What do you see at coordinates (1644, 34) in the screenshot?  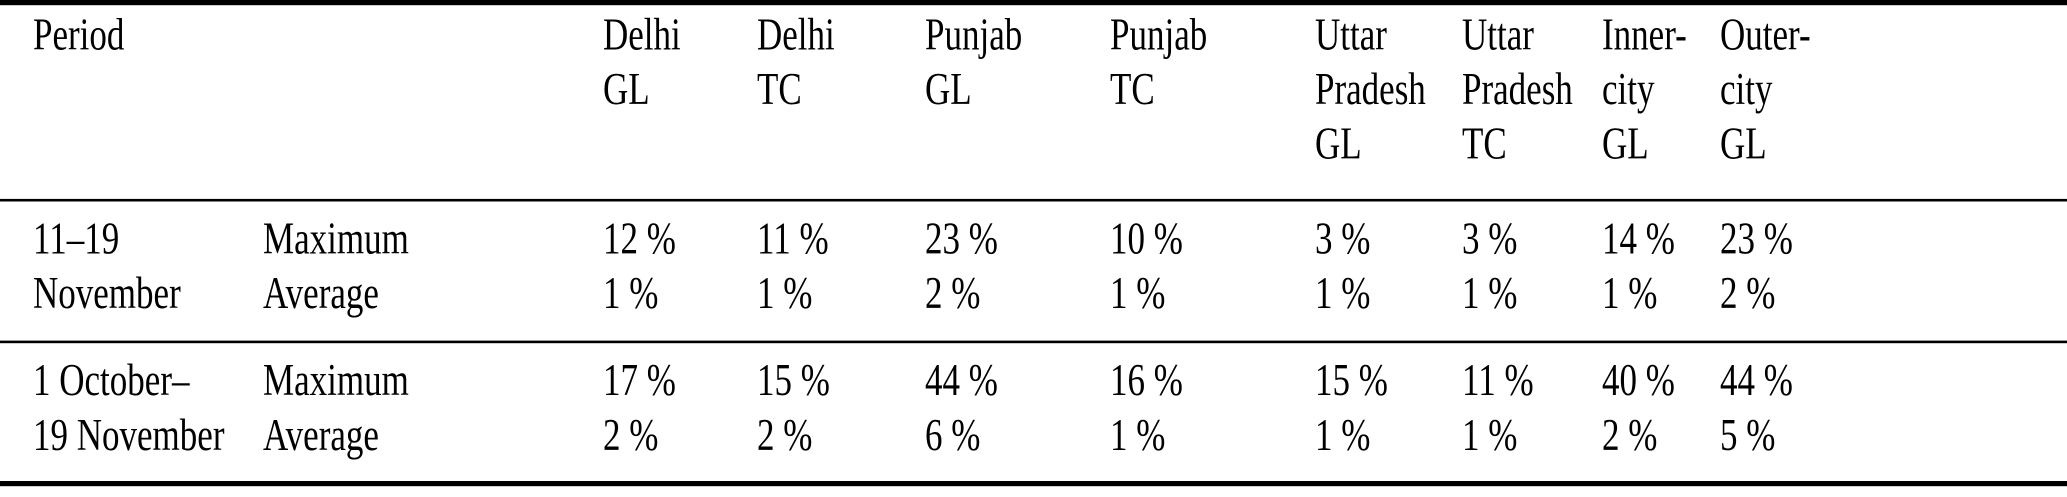 I see `header-line: Inner-` at bounding box center [1644, 34].